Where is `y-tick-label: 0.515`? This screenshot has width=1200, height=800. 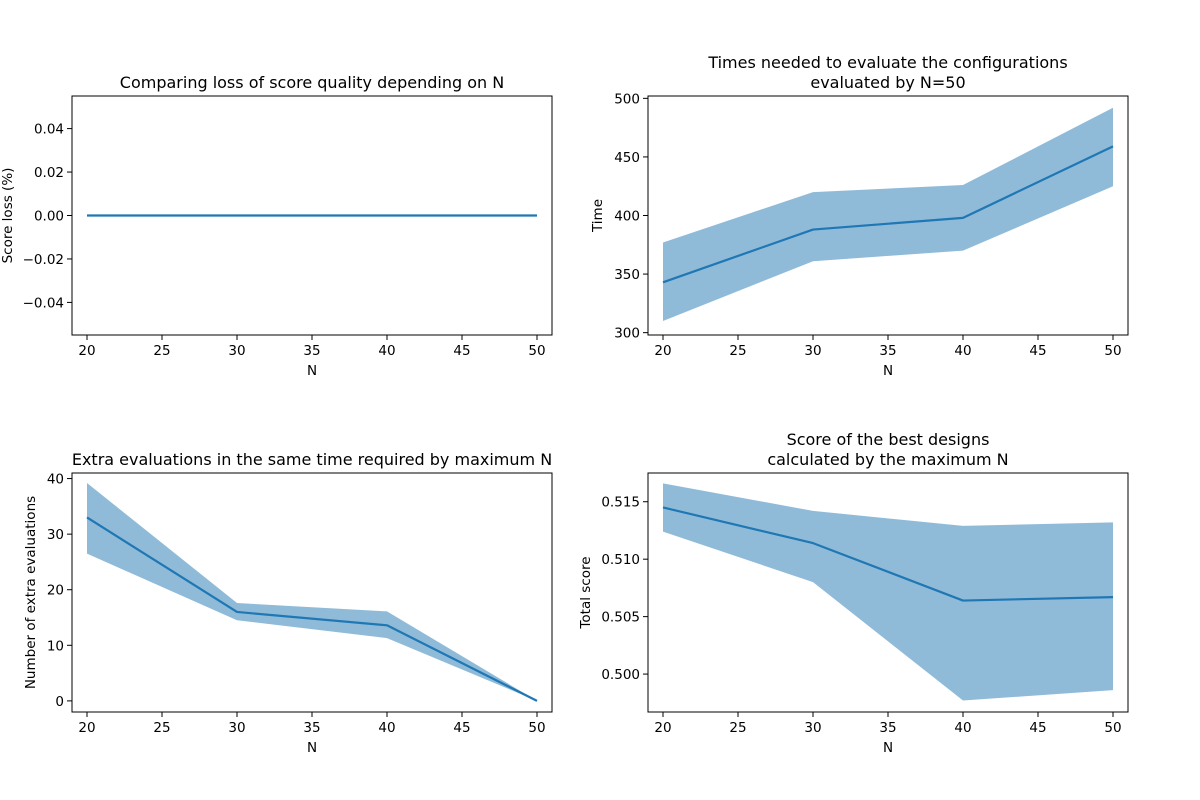 y-tick-label: 0.515 is located at coordinates (620, 503).